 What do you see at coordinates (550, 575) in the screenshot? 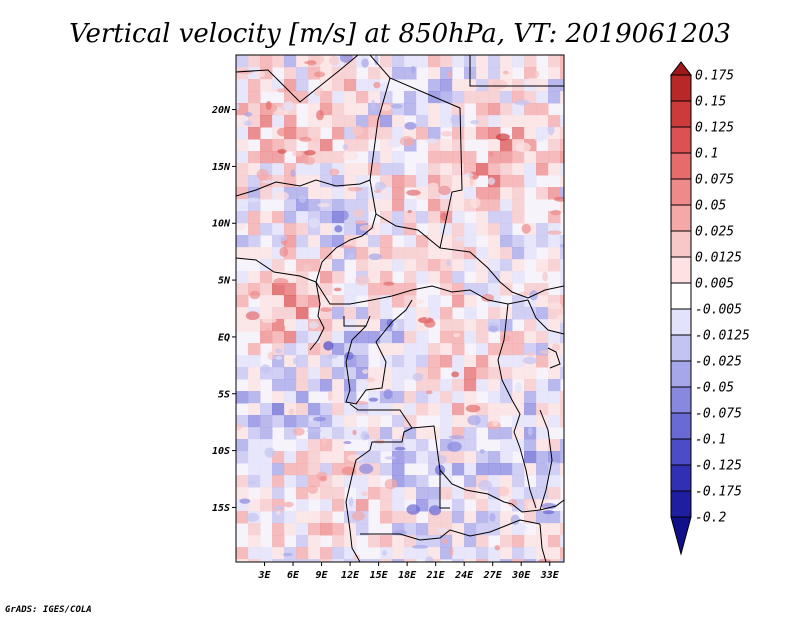
I see `x-tick-label: 33E` at bounding box center [550, 575].